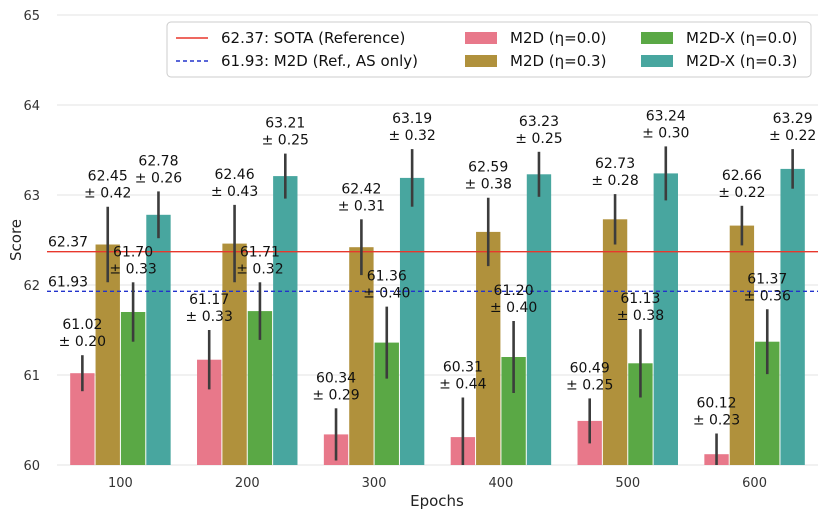 Image resolution: width=830 pixels, height=519 pixels. Describe the element at coordinates (793, 119) in the screenshot. I see `bar-value: 63.29` at that location.